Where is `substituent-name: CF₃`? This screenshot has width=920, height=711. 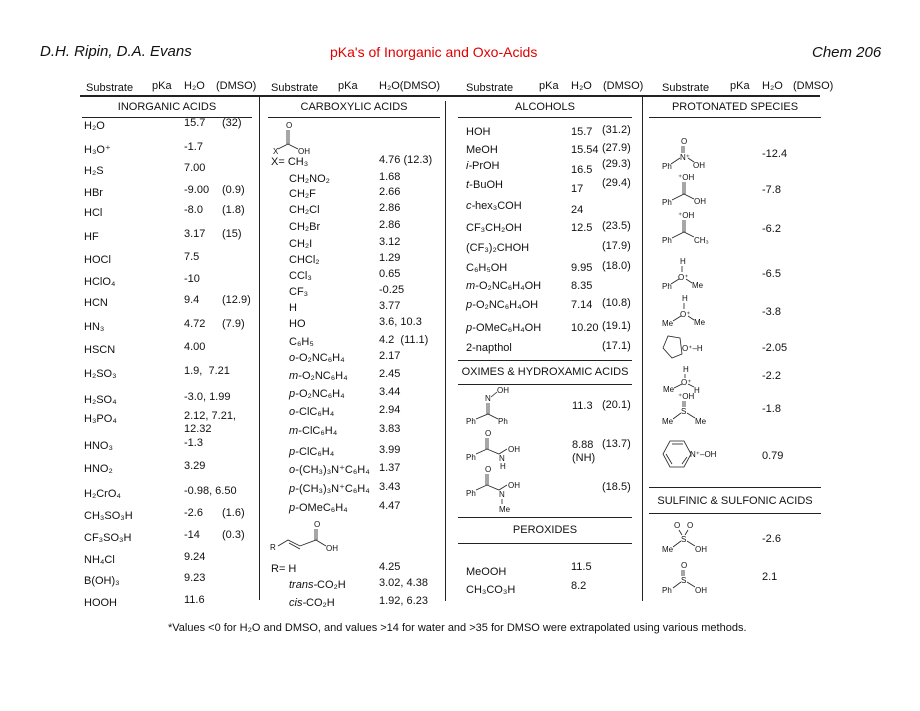 substituent-name: CF₃ is located at coordinates (299, 292).